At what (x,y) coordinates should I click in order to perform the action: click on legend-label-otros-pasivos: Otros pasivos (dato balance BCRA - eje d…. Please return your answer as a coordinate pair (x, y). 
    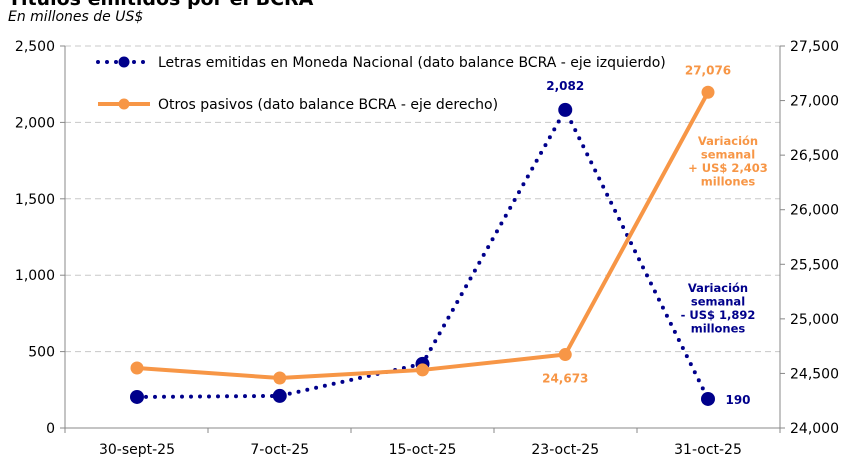
    Looking at the image, I should click on (328, 105).